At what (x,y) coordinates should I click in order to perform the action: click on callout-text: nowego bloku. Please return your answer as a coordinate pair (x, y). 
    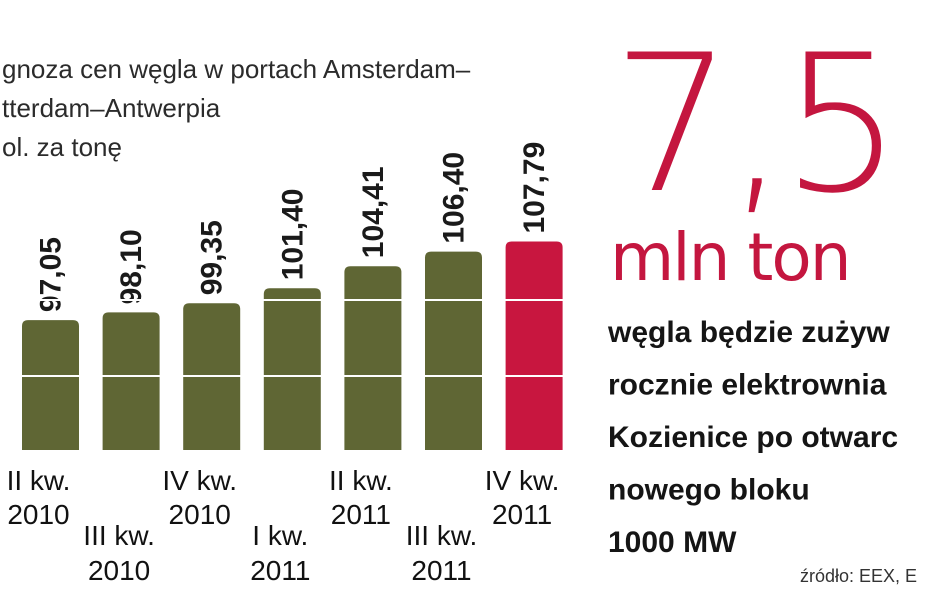
    Looking at the image, I should click on (709, 490).